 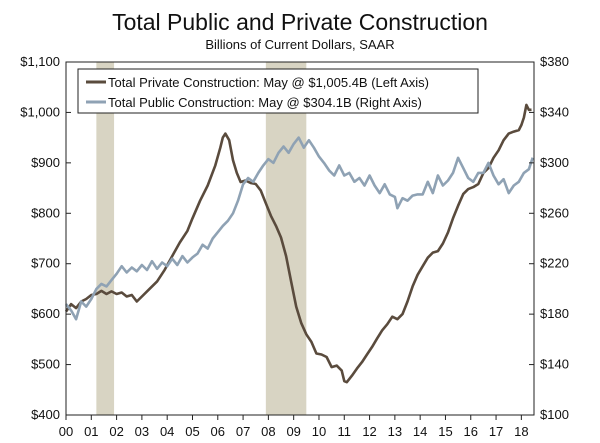 What do you see at coordinates (268, 431) in the screenshot?
I see `x-axis-tick-label: 08` at bounding box center [268, 431].